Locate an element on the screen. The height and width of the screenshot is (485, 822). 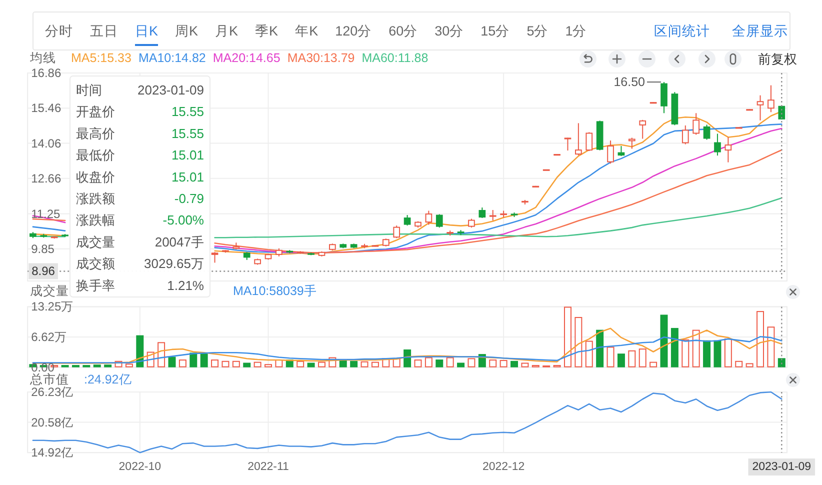
category-label: 月K is located at coordinates (226, 31).